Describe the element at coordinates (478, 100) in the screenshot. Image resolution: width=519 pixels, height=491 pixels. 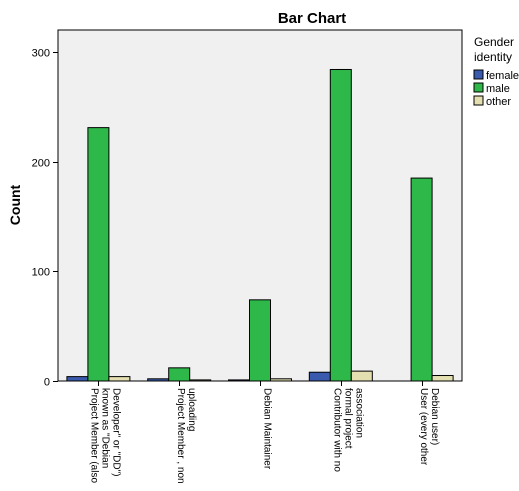
I see `legend-swatch-other` at that location.